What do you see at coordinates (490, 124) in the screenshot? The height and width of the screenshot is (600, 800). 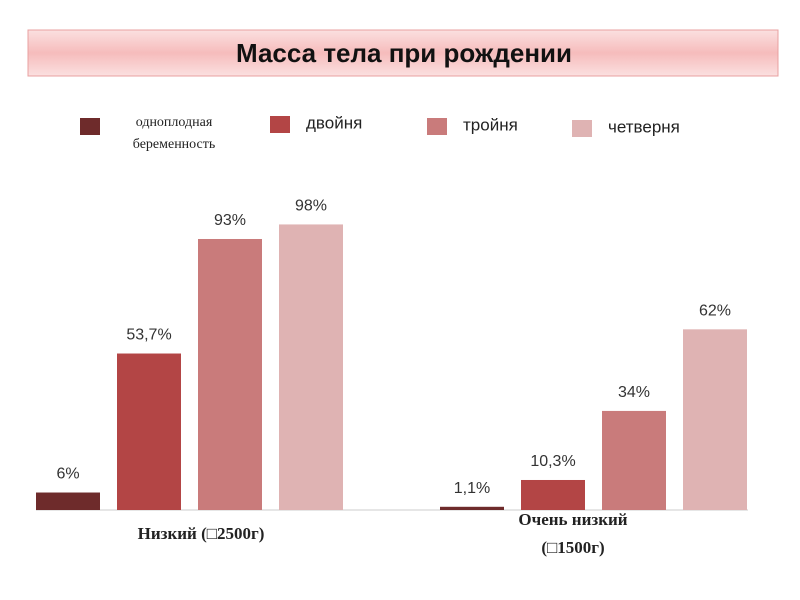 I see `legend-label: тройня` at bounding box center [490, 124].